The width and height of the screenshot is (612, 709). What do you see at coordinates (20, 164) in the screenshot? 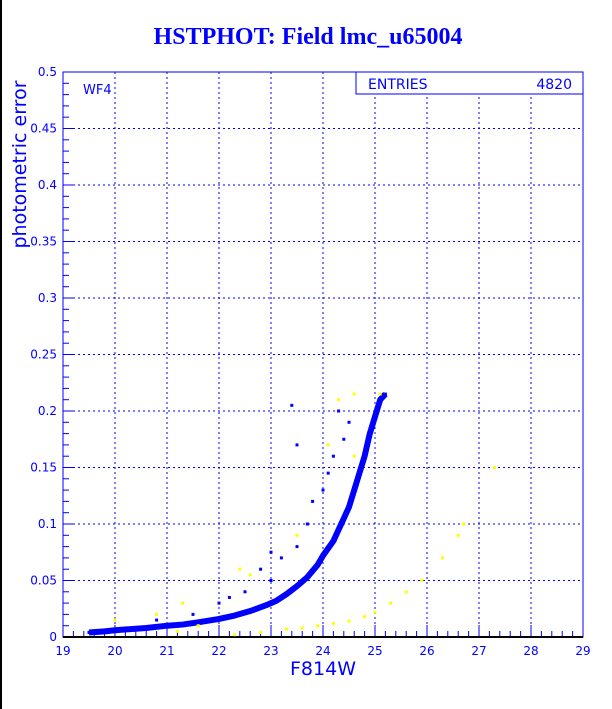
I see `y-axis-label: photometric error` at bounding box center [20, 164].